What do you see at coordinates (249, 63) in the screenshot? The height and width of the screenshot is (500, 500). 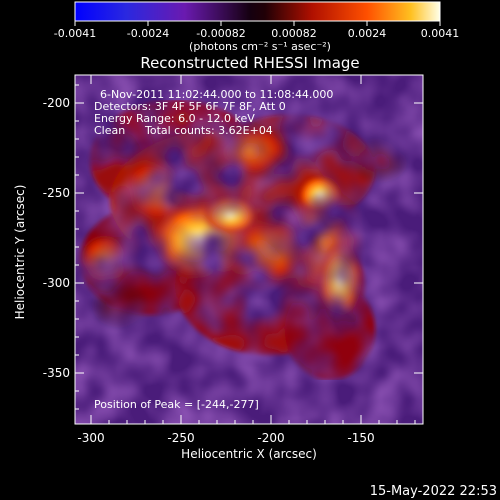 I see `plot-title: Reconstructed RHESSI Image` at bounding box center [249, 63].